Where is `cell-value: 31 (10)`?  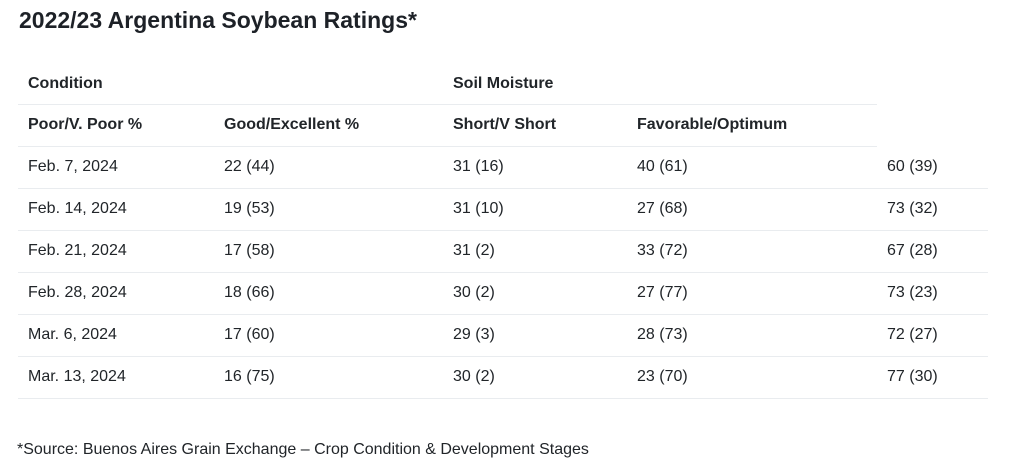
cell-value: 31 (10) is located at coordinates (535, 210).